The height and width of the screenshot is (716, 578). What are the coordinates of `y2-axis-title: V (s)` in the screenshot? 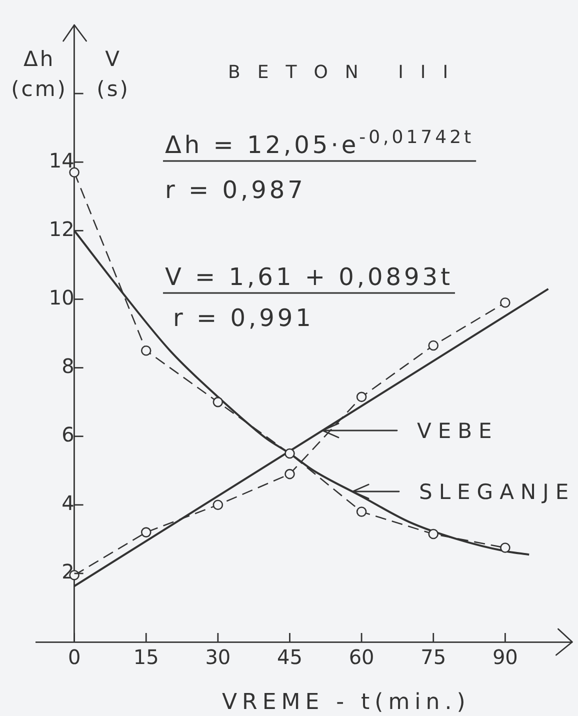 It's located at (113, 74).